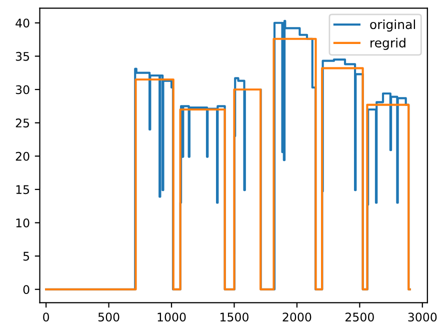 The height and width of the screenshot is (329, 442). I want to click on x-tick-label: 2500, so click(360, 317).